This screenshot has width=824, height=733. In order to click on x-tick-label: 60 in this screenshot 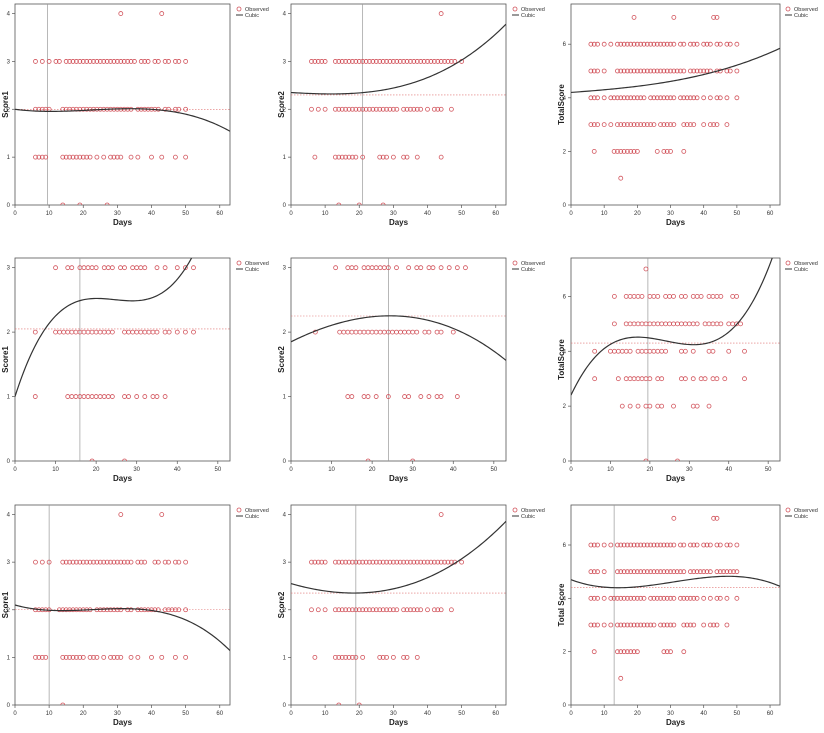, I will do `click(495, 214)`.